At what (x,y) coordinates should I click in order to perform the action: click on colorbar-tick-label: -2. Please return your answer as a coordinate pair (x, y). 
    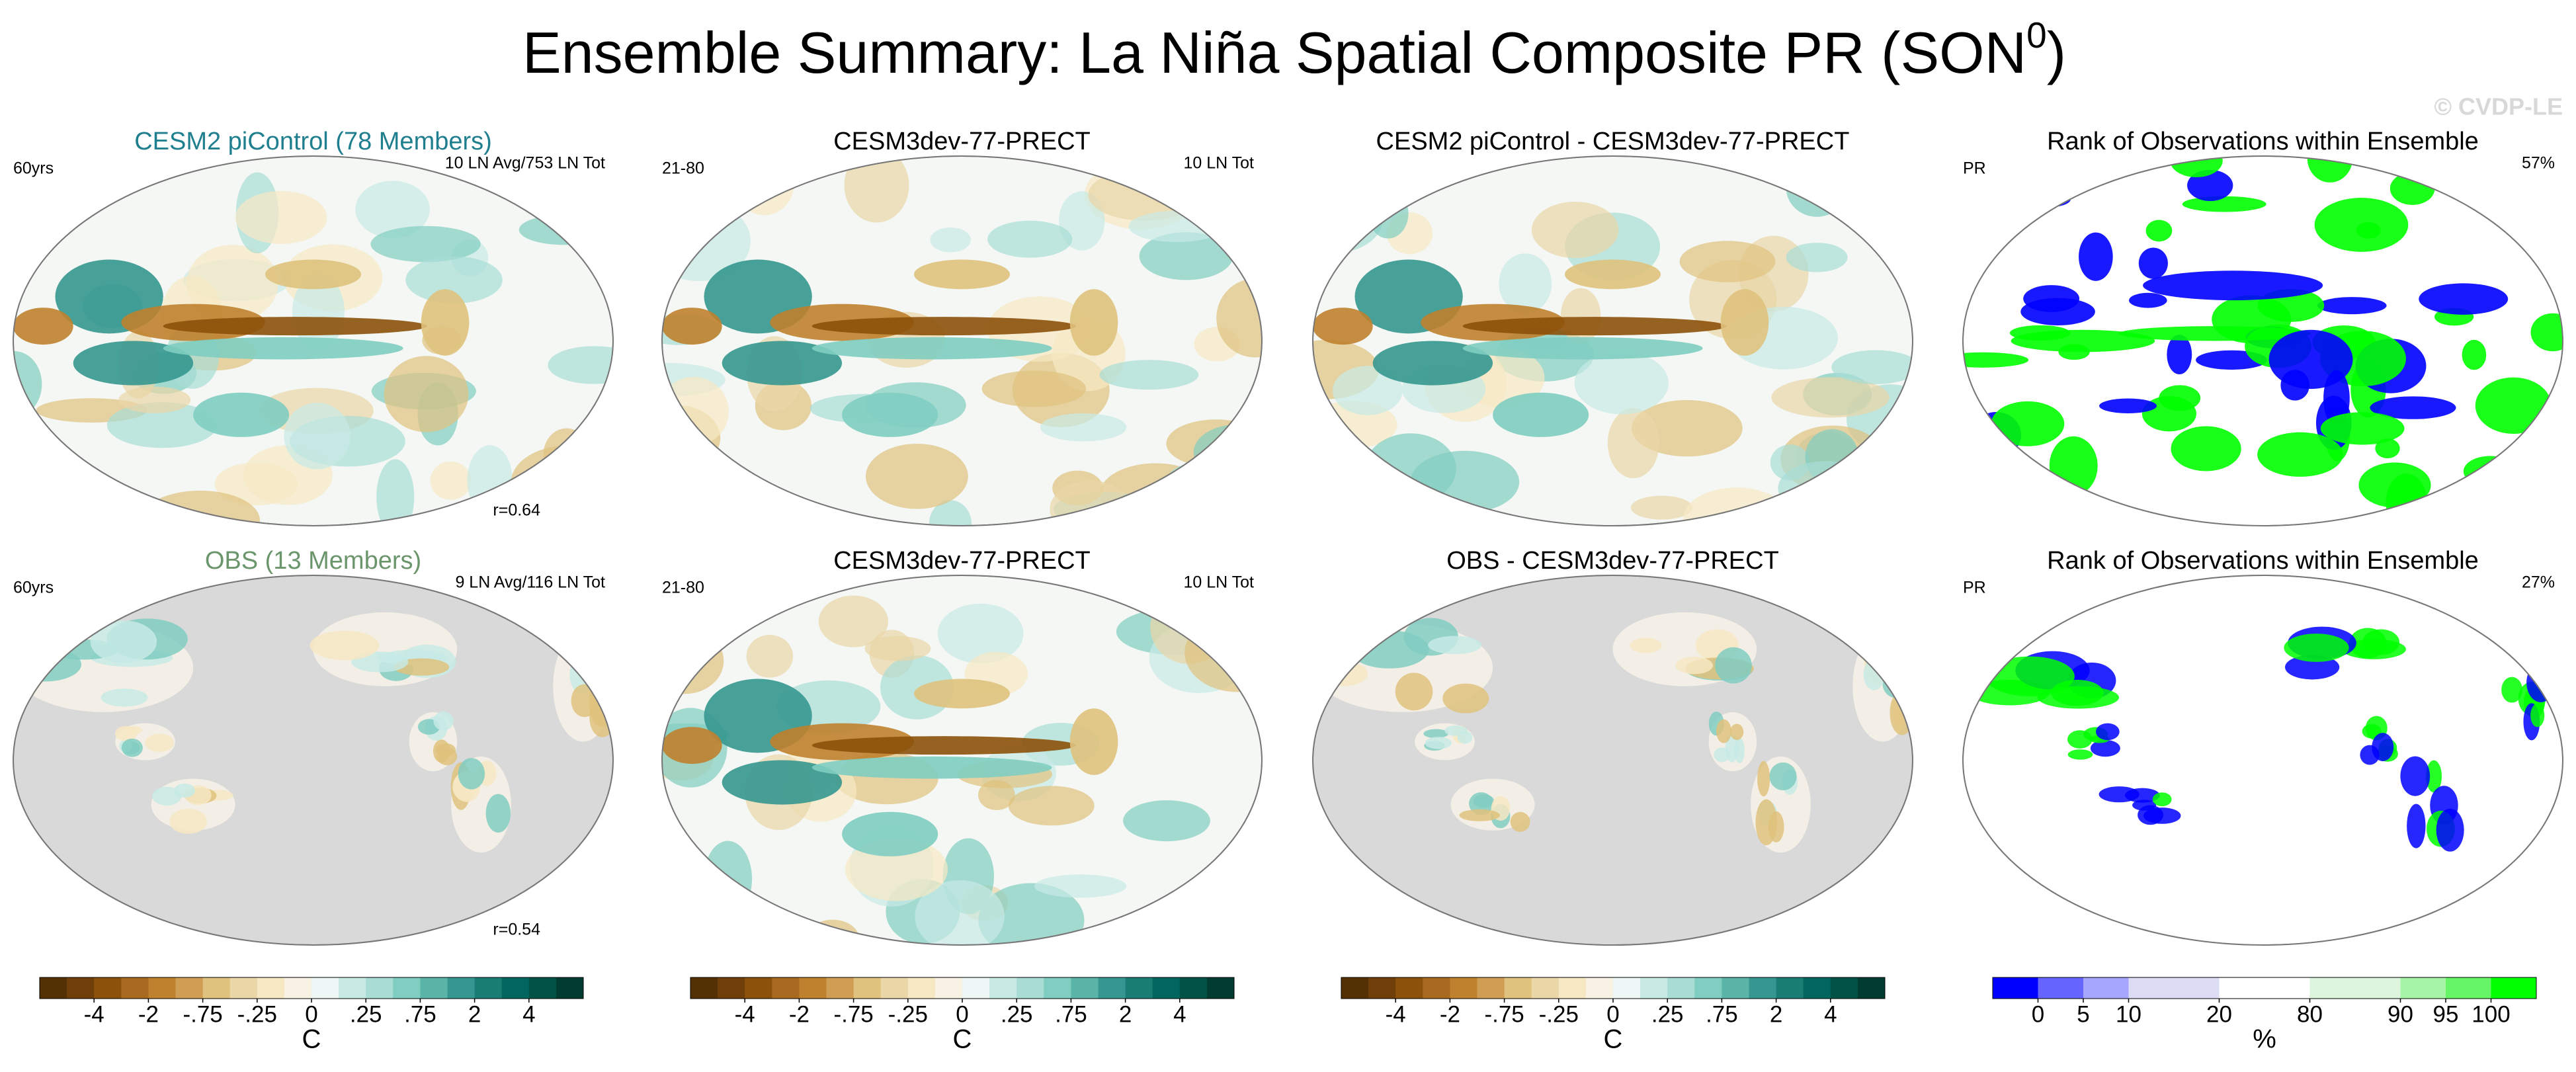
    Looking at the image, I should click on (148, 1014).